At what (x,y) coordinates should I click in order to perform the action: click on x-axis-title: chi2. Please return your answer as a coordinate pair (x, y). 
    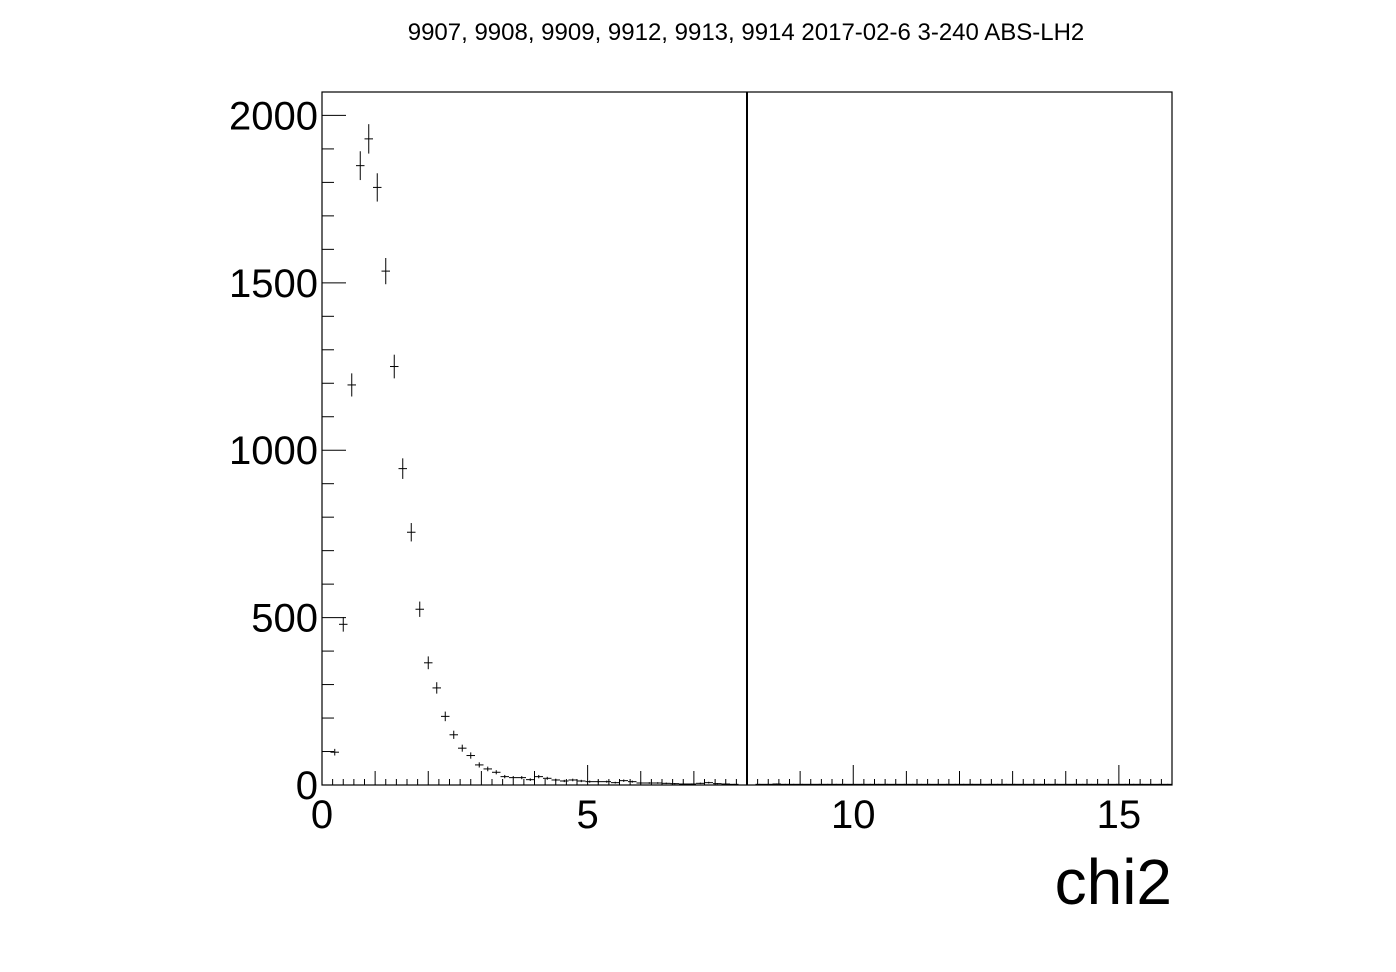
    Looking at the image, I should click on (1113, 882).